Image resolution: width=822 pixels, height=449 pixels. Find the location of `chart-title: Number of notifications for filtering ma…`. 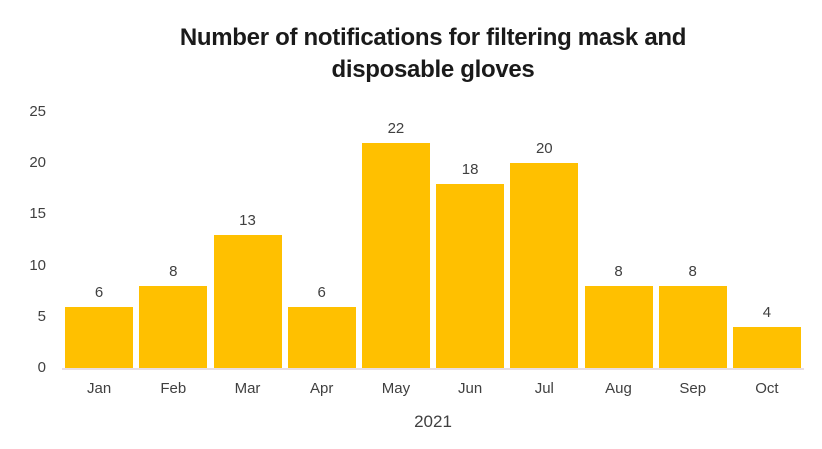

chart-title: Number of notifications for filtering ma… is located at coordinates (433, 54).